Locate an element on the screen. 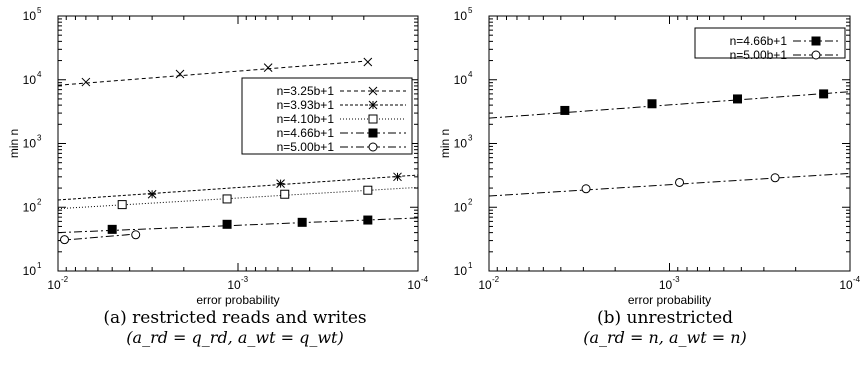 Image resolution: width=866 pixels, height=388 pixels. legend: n=4.66b+1n=5.00b+1 is located at coordinates (770, 44).